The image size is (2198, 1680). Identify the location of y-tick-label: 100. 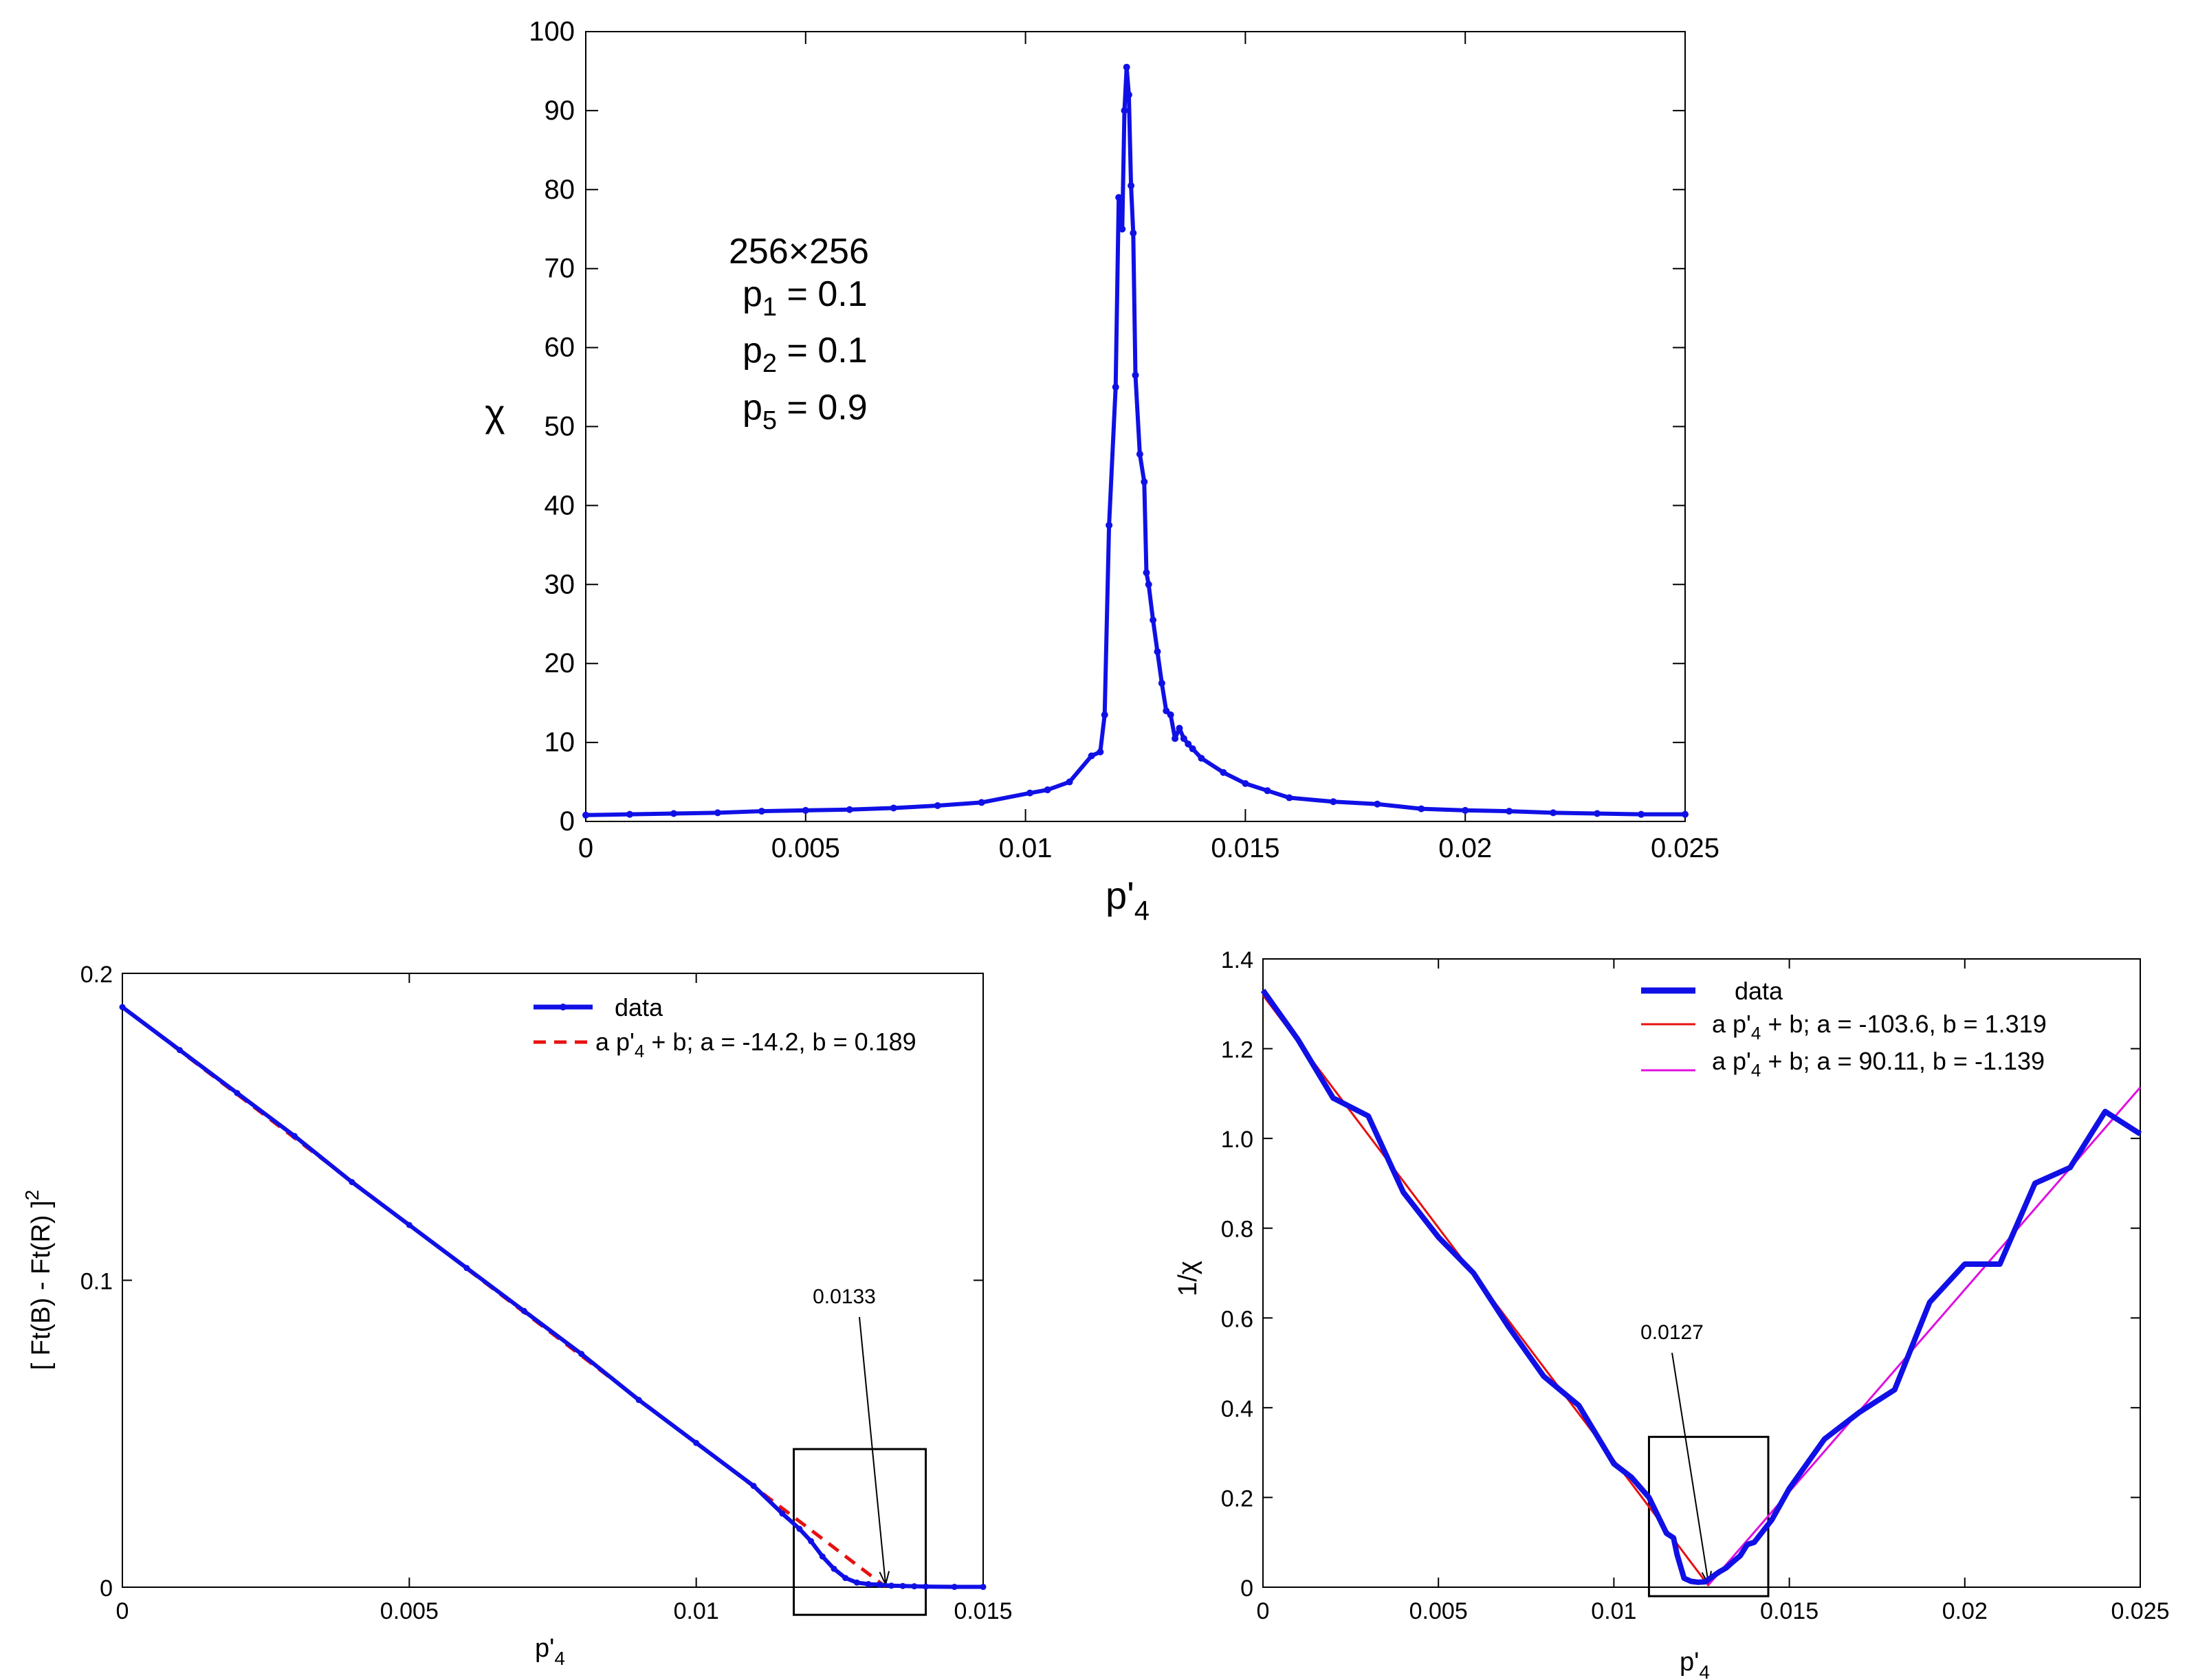
(552, 31).